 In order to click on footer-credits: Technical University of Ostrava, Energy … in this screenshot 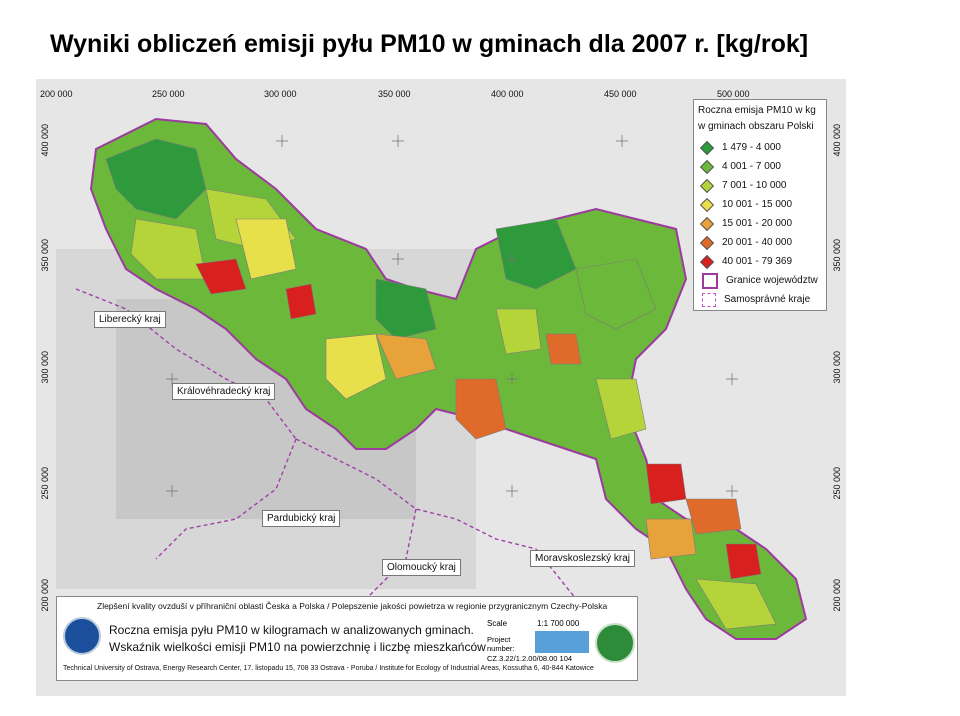, I will do `click(328, 668)`.